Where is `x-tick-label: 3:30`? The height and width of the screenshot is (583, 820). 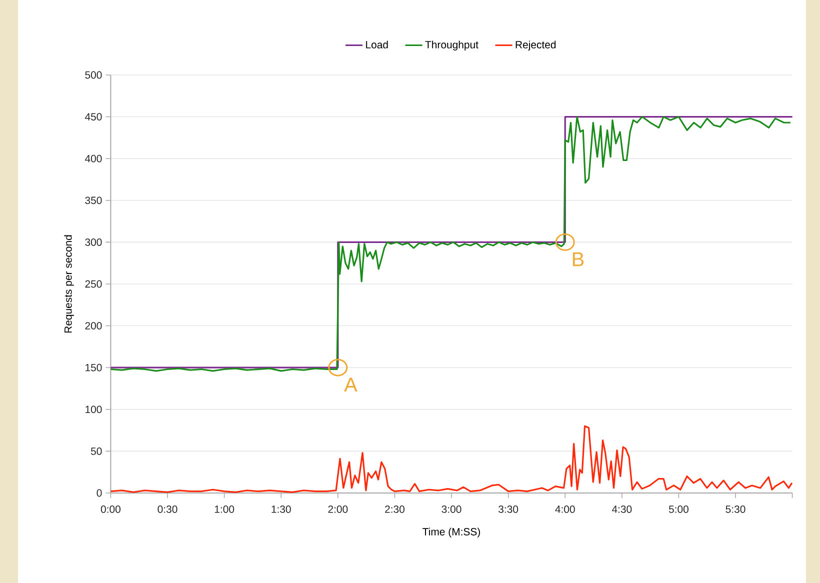
x-tick-label: 3:30 is located at coordinates (508, 509).